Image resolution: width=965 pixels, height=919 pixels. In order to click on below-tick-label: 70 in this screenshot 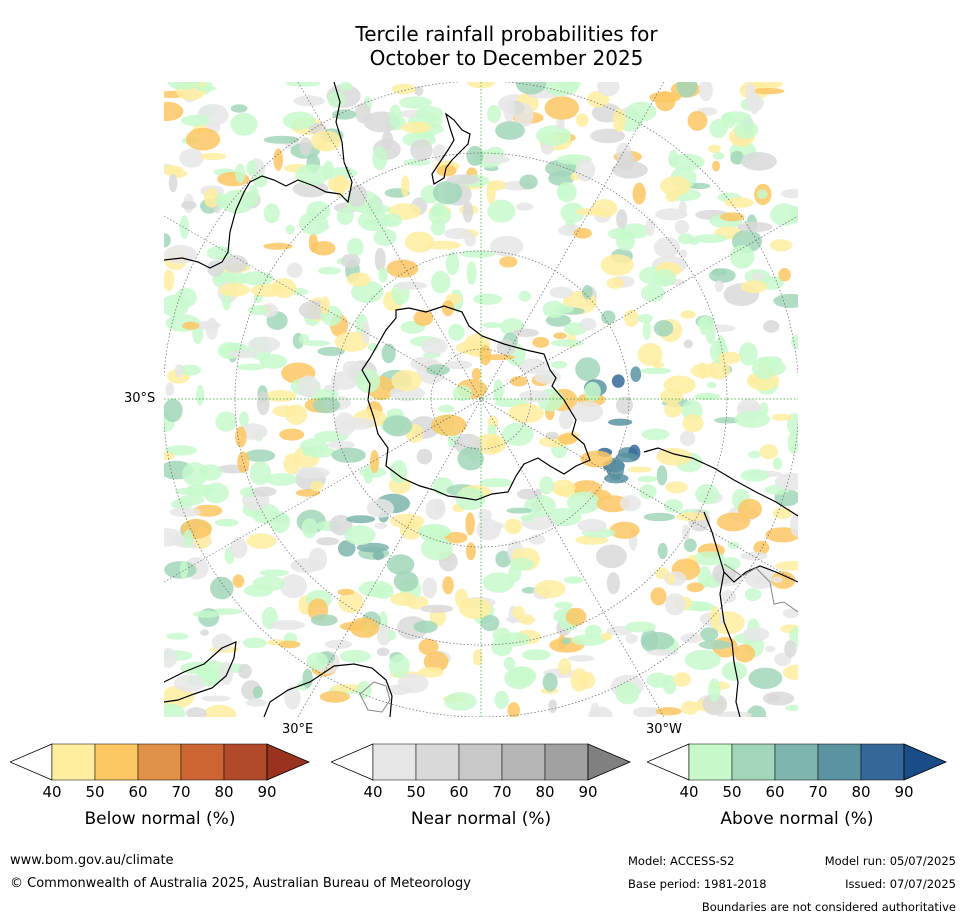, I will do `click(181, 792)`.